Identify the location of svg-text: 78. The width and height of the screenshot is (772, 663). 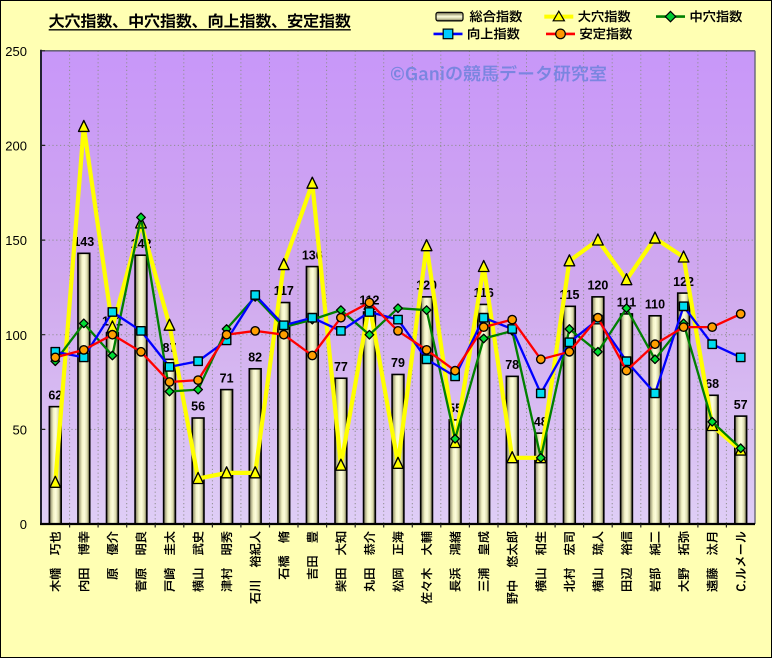
(512, 365).